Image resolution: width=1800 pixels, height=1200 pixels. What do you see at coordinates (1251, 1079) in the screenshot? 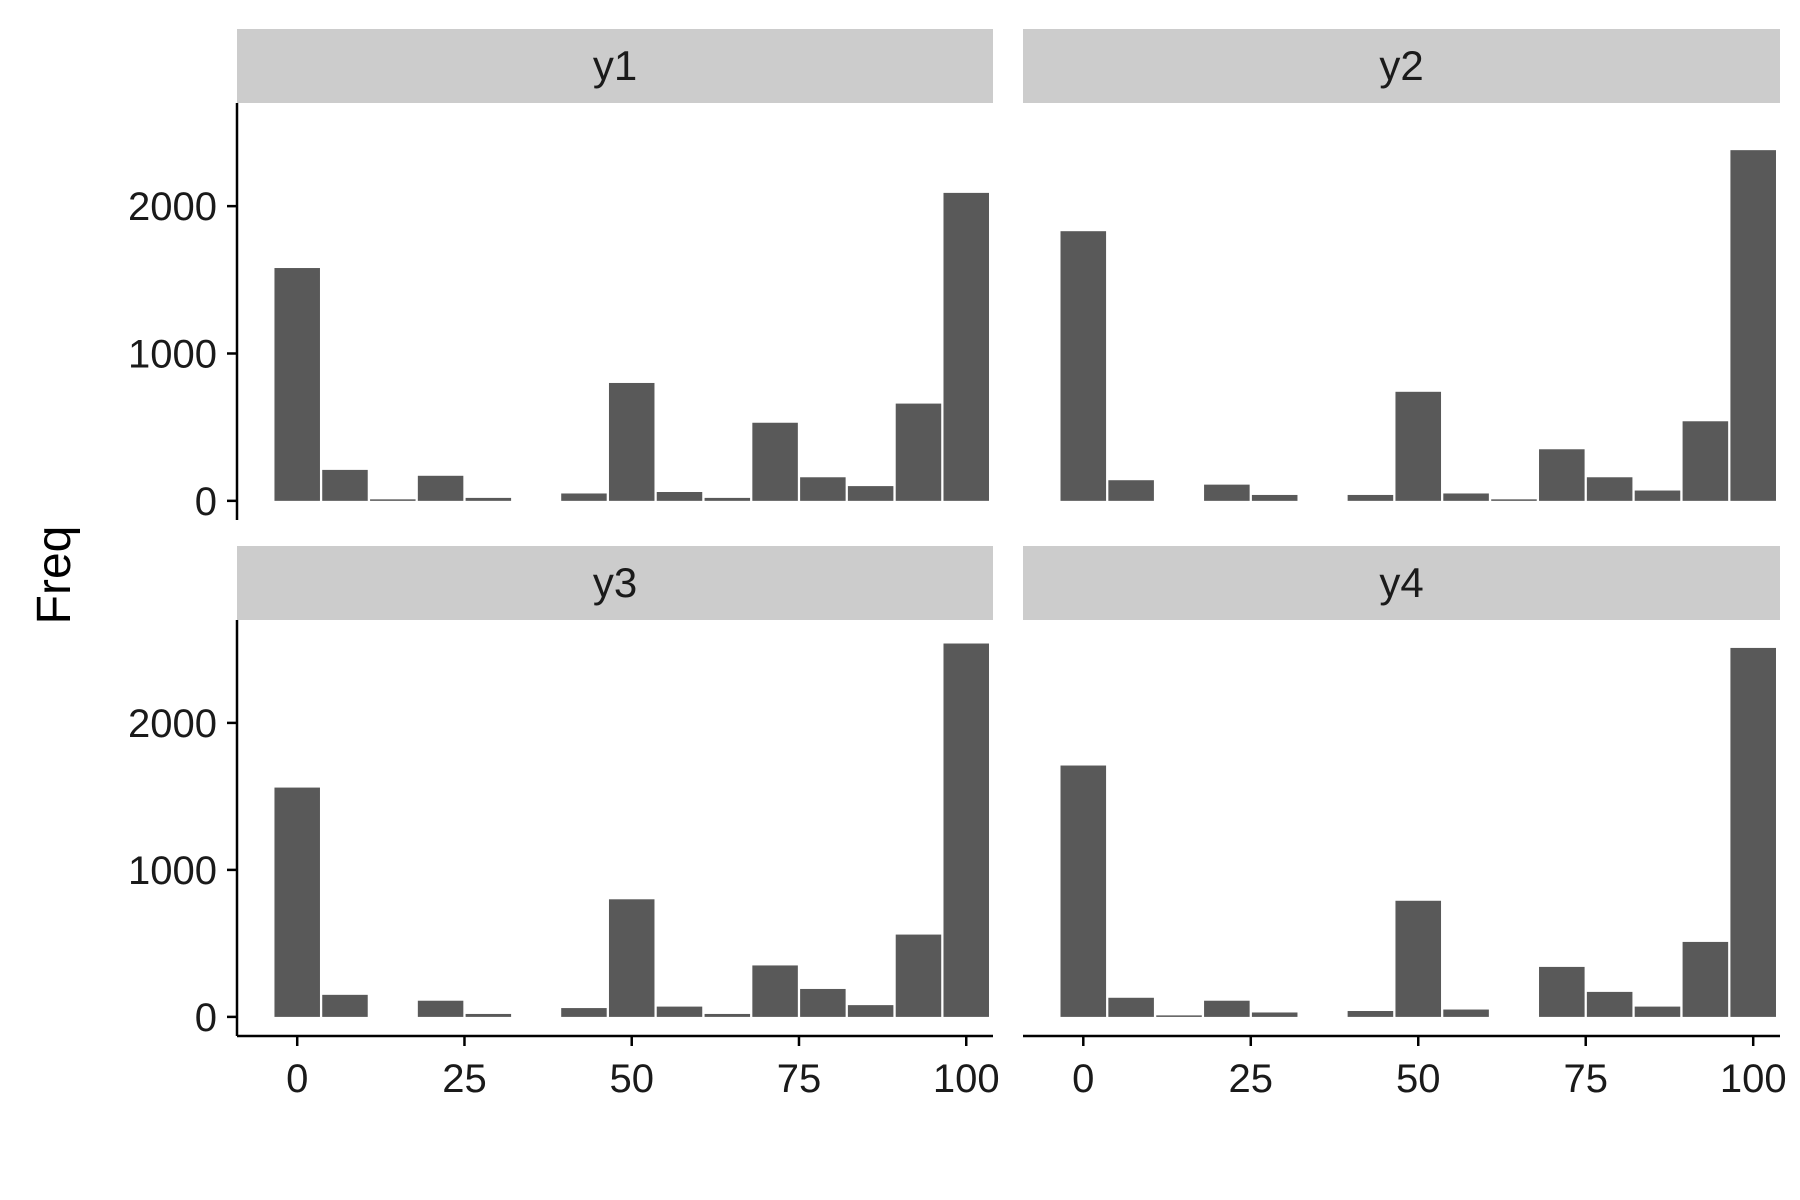
I see `x-tick-label-y4-1: 25` at bounding box center [1251, 1079].